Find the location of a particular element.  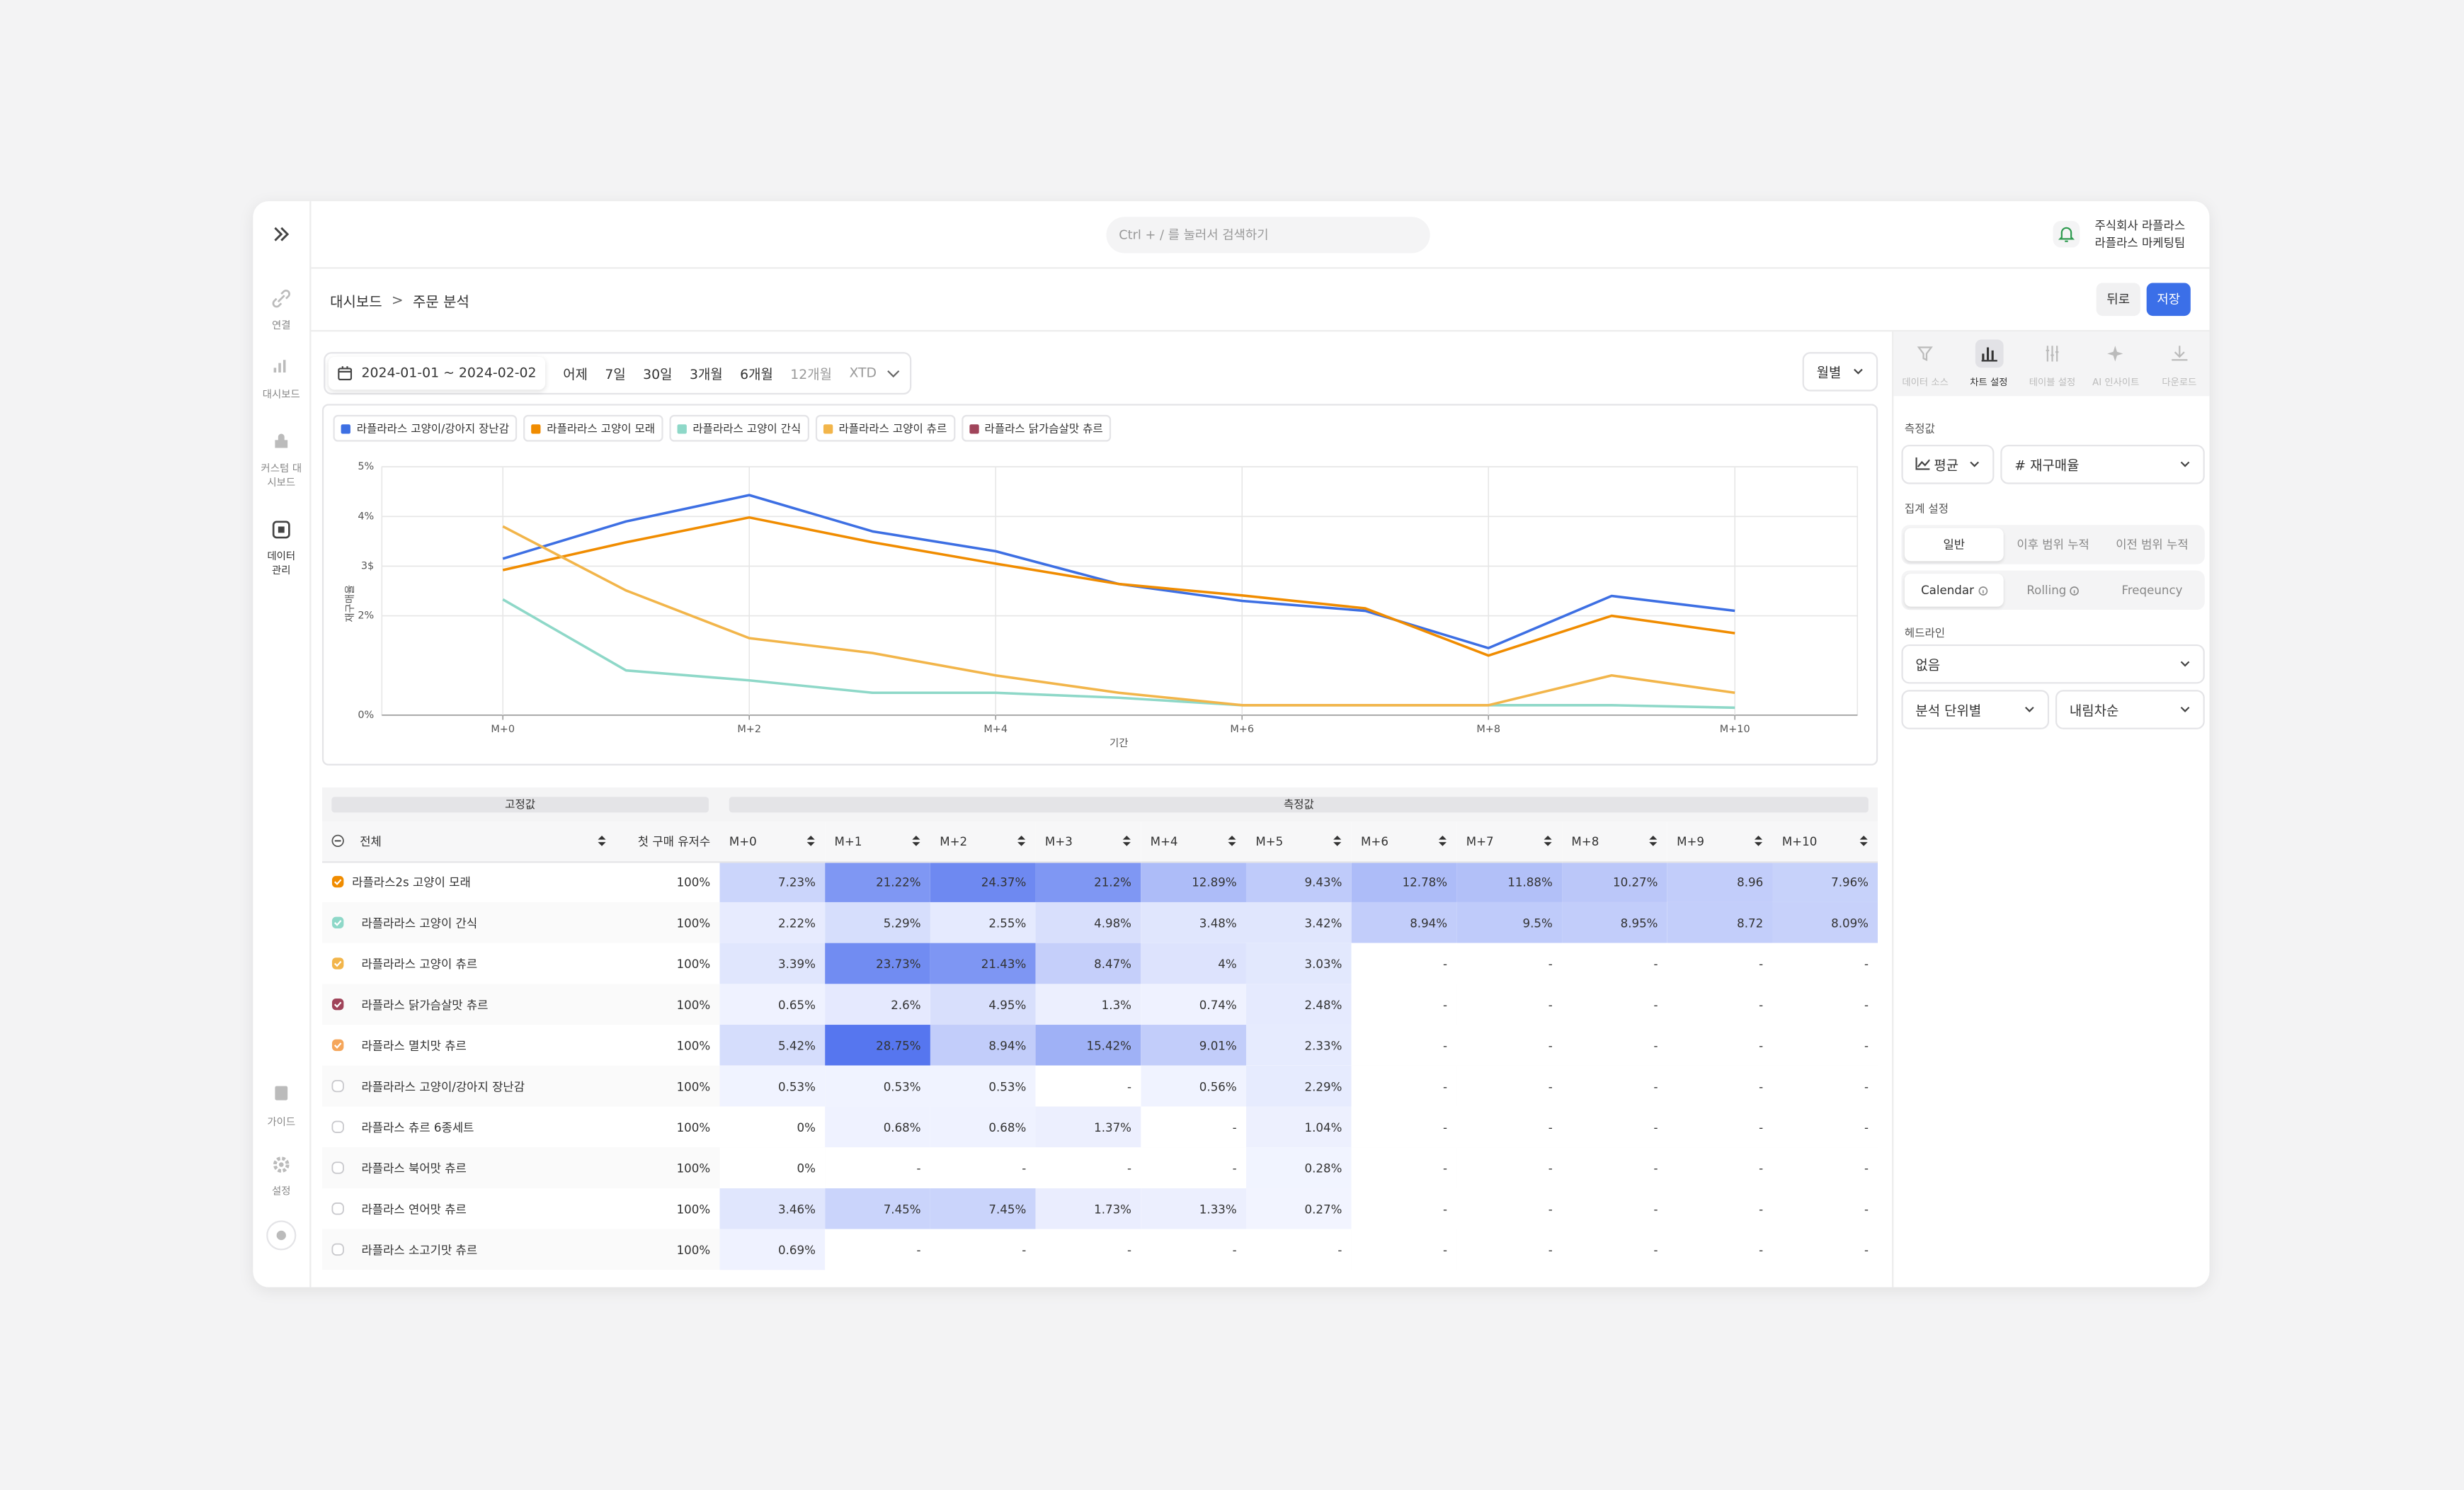

segment: Freqeuncy is located at coordinates (2153, 590).